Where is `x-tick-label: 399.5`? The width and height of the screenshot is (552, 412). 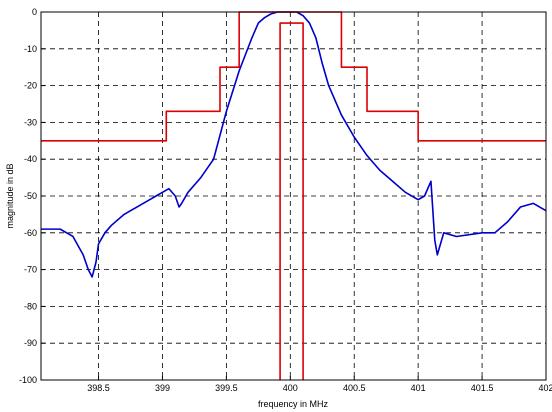 x-tick-label: 399.5 is located at coordinates (226, 388).